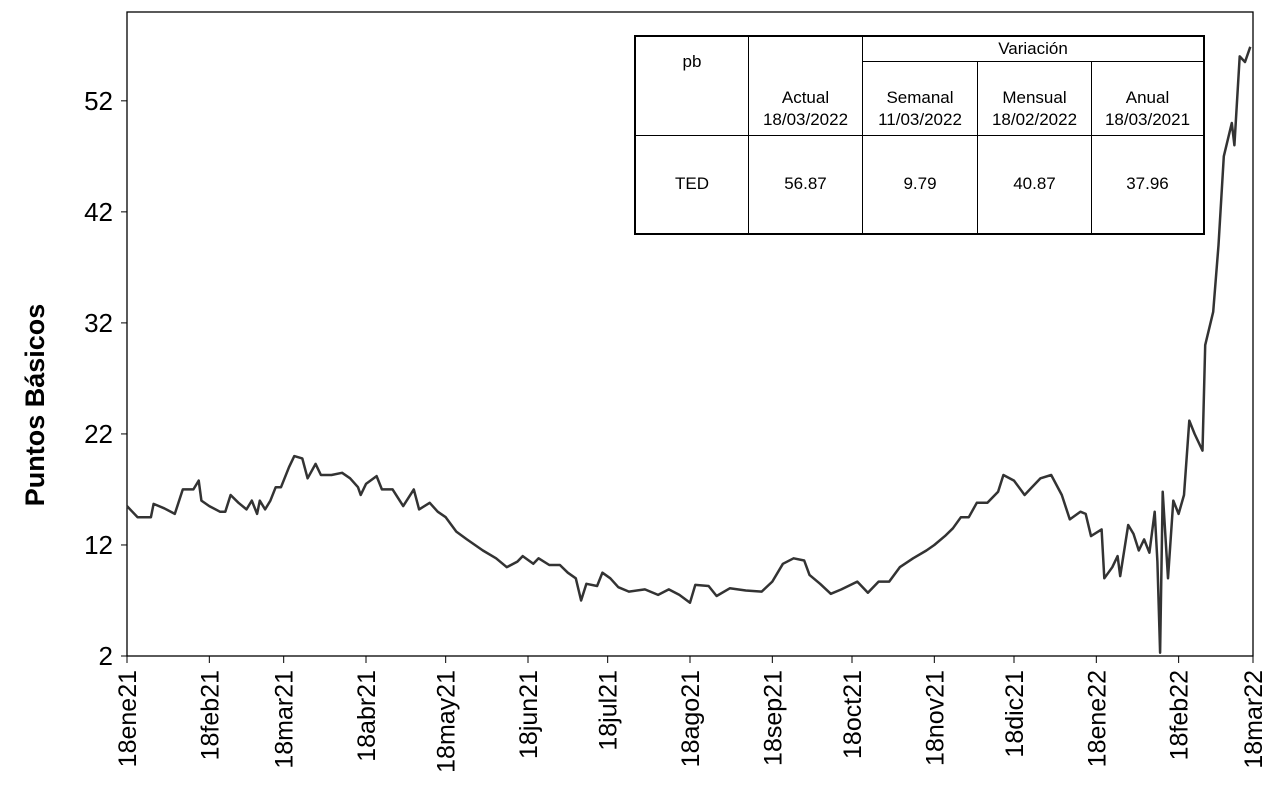 Image resolution: width=1268 pixels, height=798 pixels. What do you see at coordinates (805, 184) in the screenshot?
I see `table-cell: 56.87` at bounding box center [805, 184].